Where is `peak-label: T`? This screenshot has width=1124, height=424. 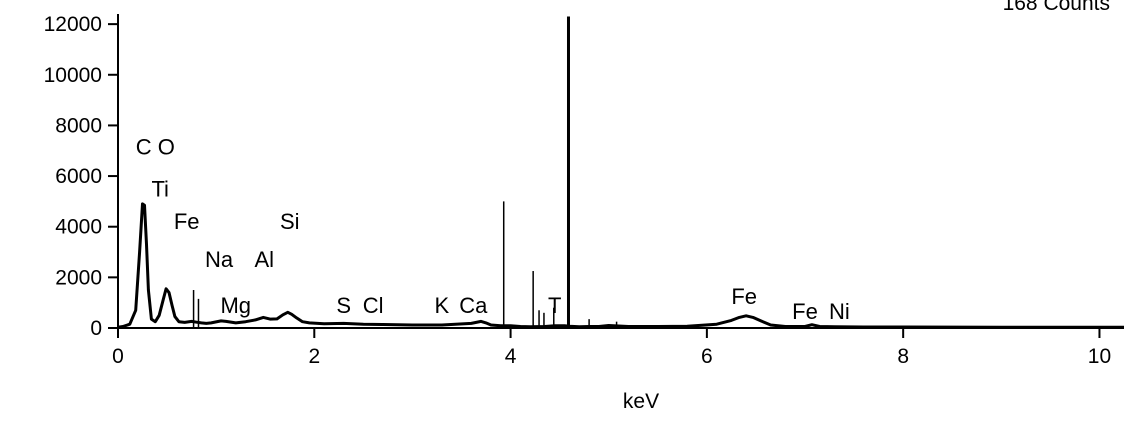 peak-label: T is located at coordinates (554, 305).